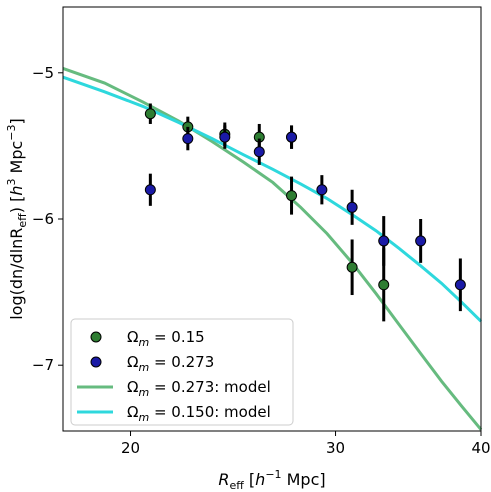 The width and height of the screenshot is (491, 492). What do you see at coordinates (143, 392) in the screenshot?
I see `legend-label-model-0273-sub: m` at bounding box center [143, 392].